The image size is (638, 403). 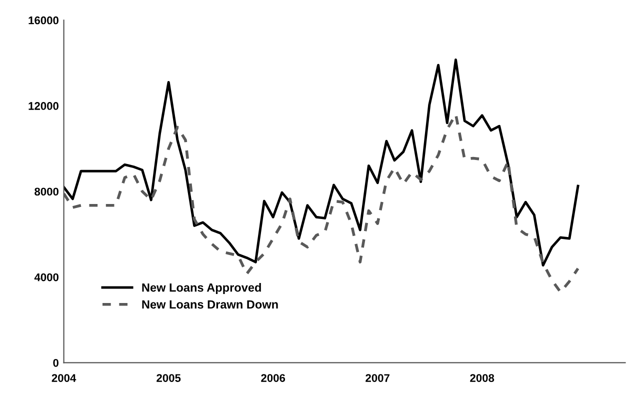 I want to click on x-tick-label: 2008, so click(x=482, y=378).